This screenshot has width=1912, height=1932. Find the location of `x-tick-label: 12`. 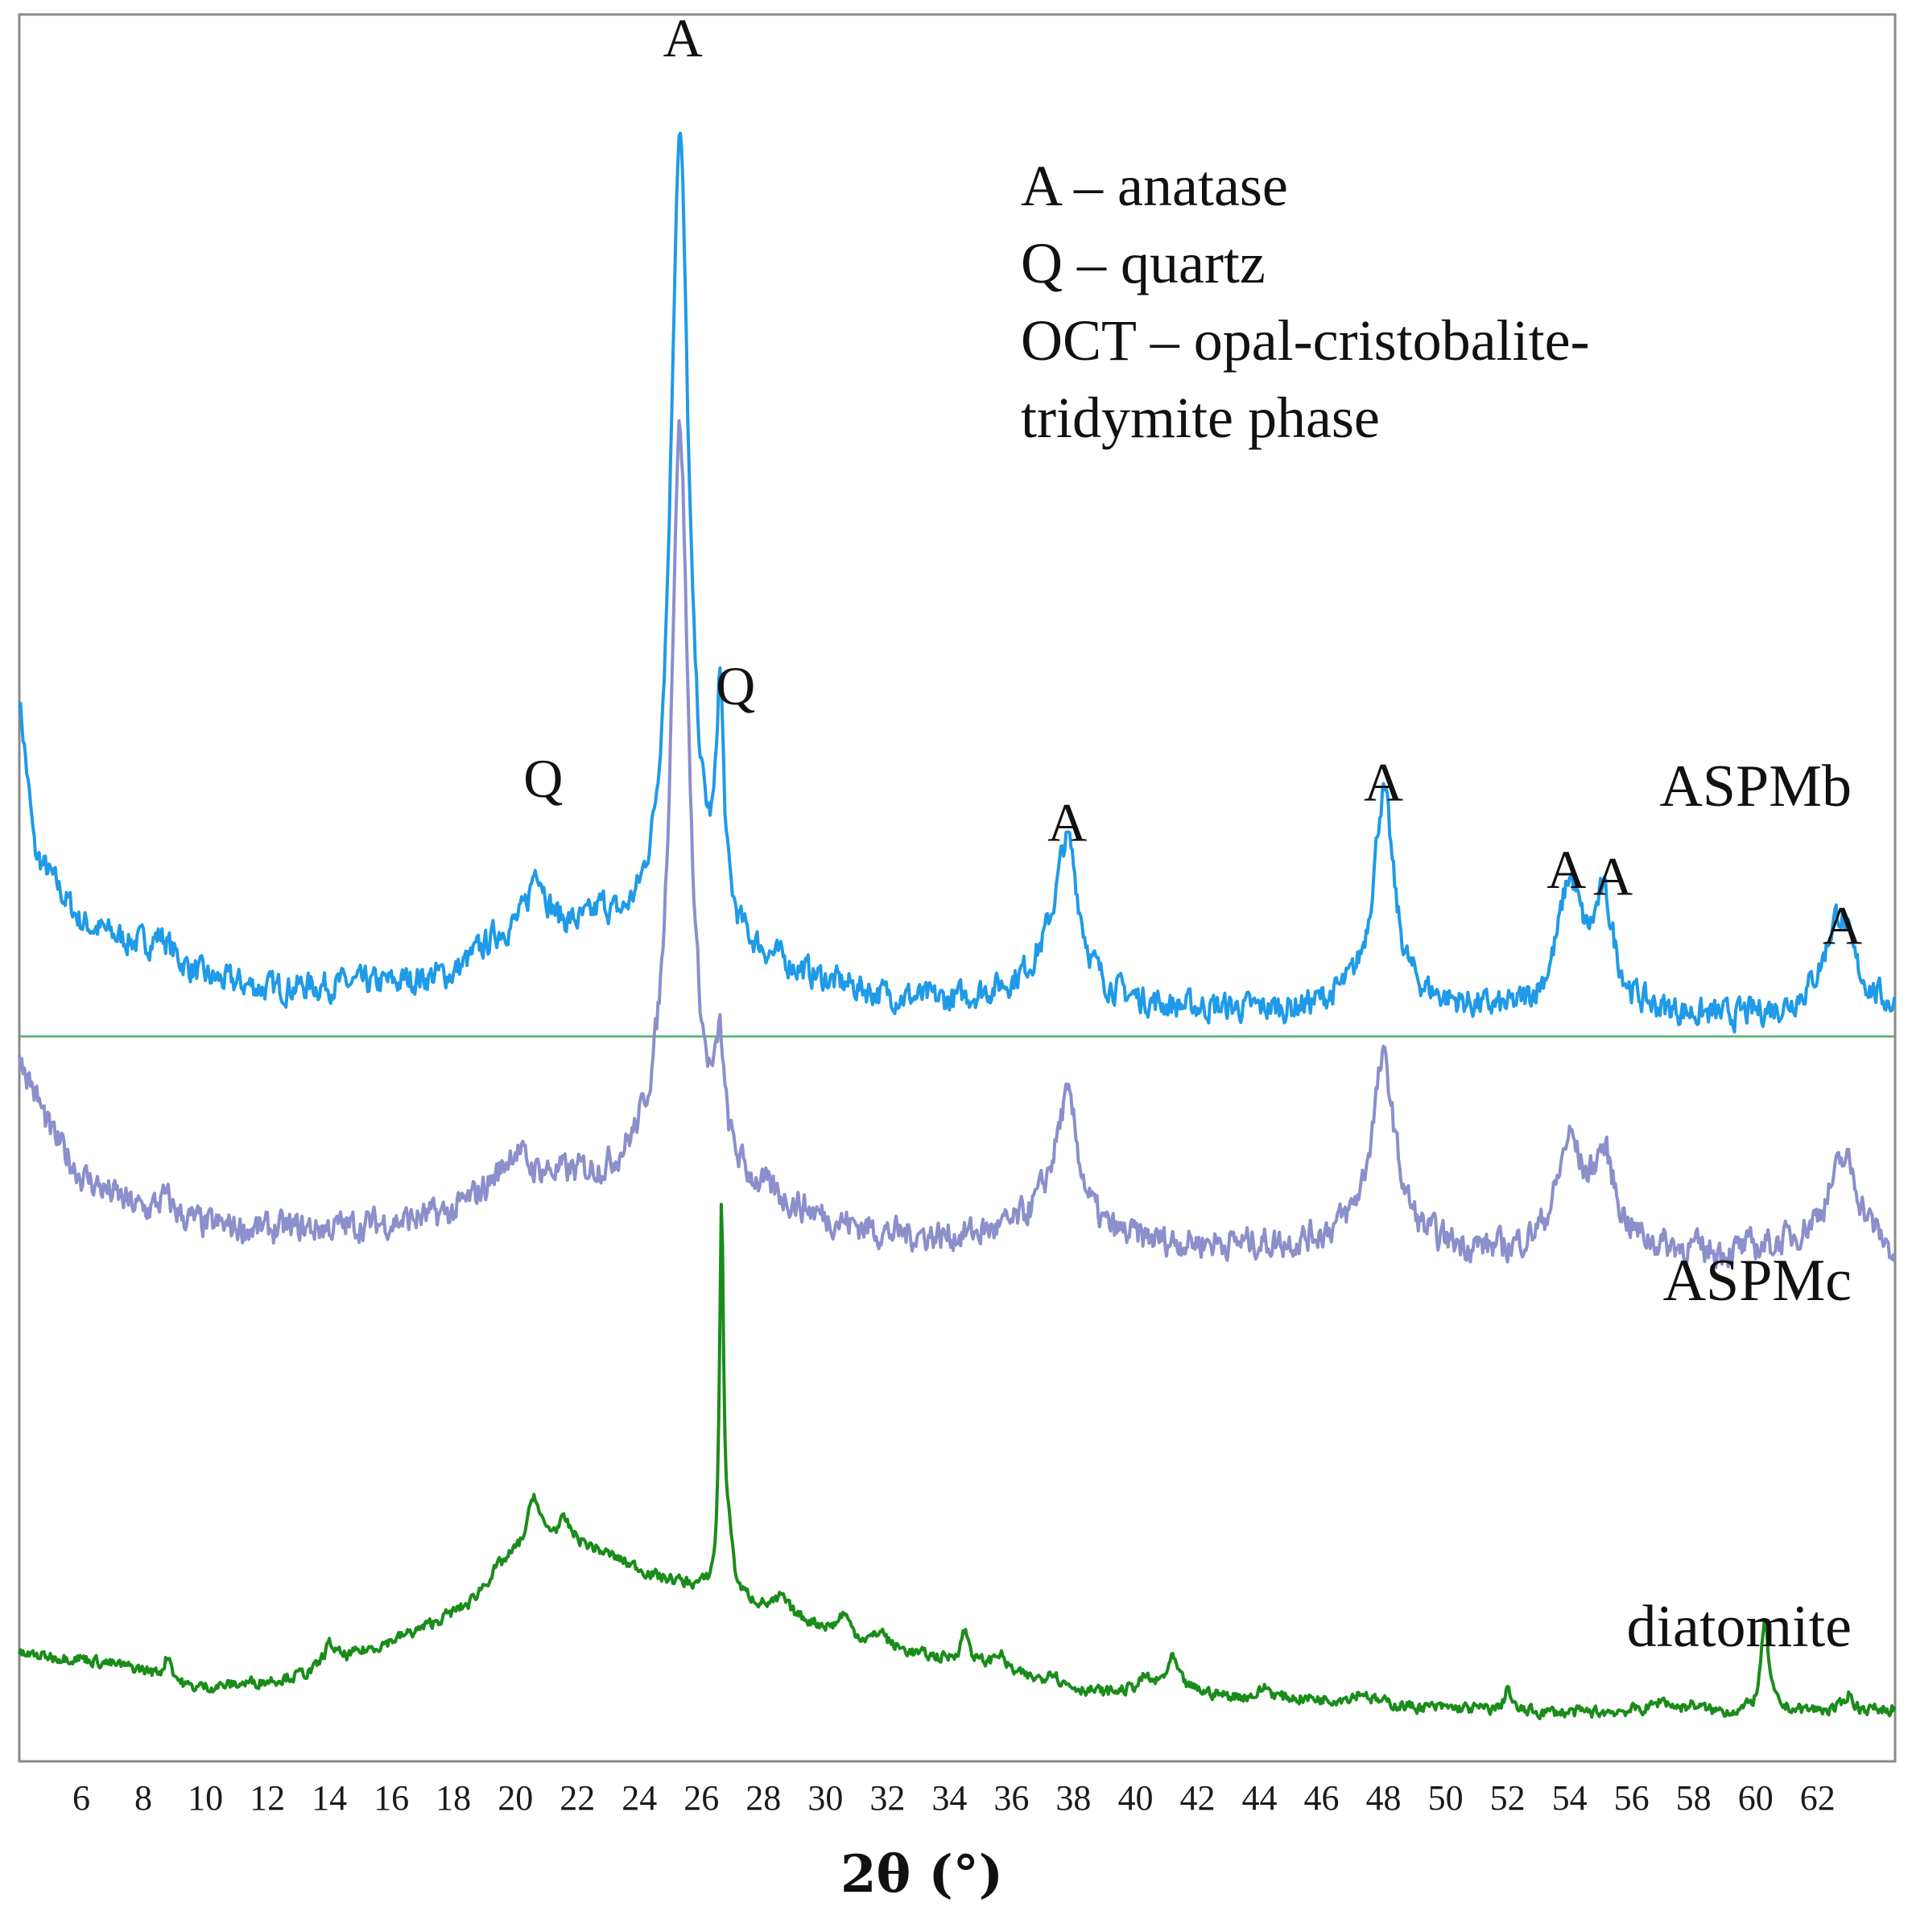

x-tick-label: 12 is located at coordinates (268, 1798).